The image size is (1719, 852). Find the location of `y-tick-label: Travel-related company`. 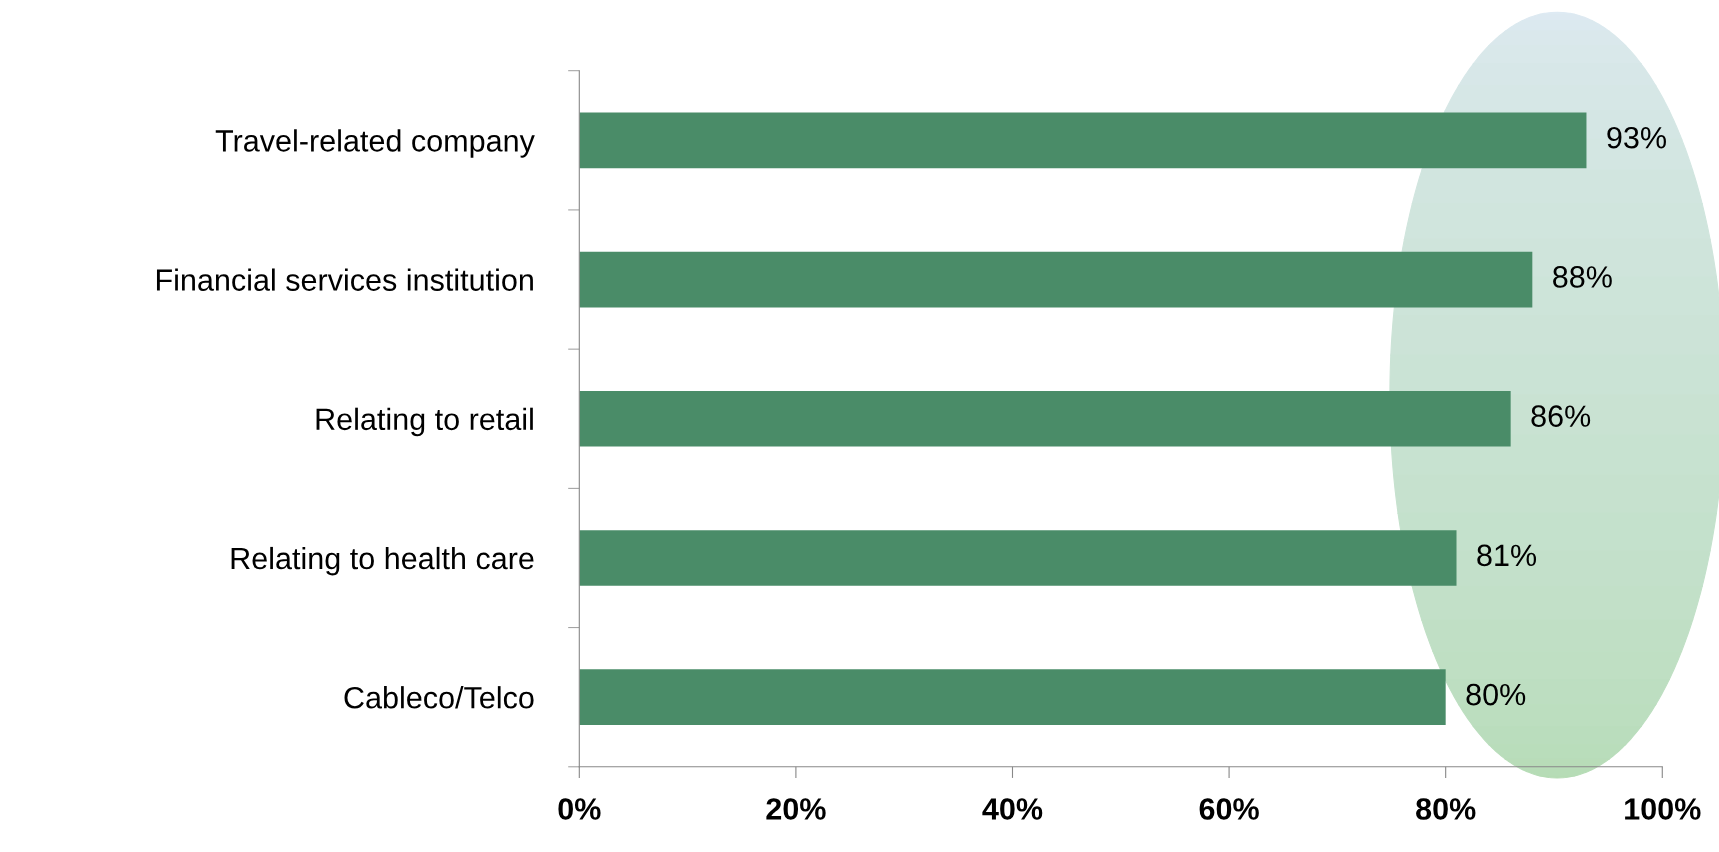

y-tick-label: Travel-related company is located at coordinates (375, 143).